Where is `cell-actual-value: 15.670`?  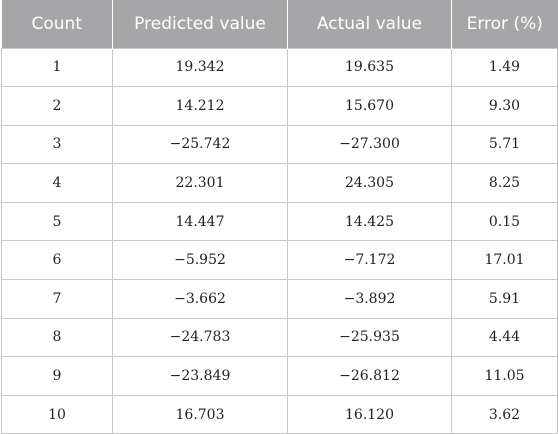 cell-actual-value: 15.670 is located at coordinates (369, 106).